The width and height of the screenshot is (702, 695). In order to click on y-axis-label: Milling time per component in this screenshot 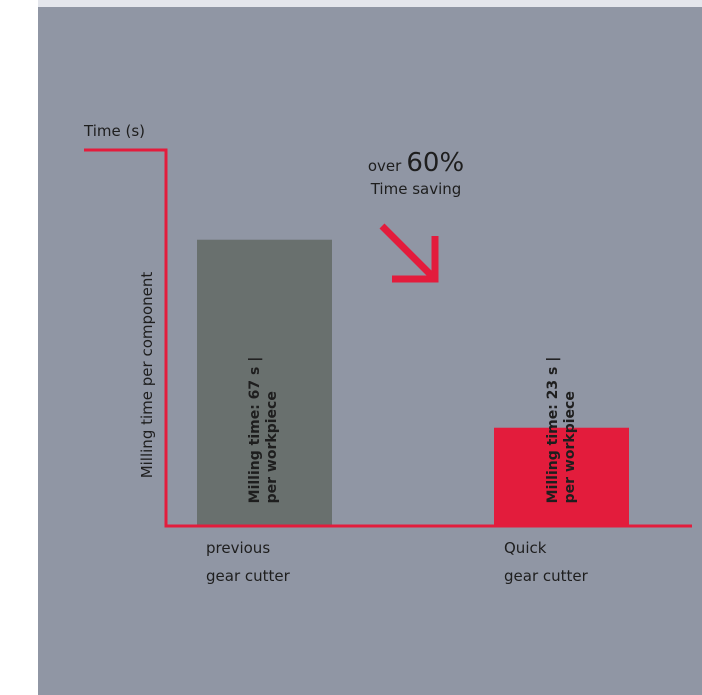, I will do `click(147, 375)`.